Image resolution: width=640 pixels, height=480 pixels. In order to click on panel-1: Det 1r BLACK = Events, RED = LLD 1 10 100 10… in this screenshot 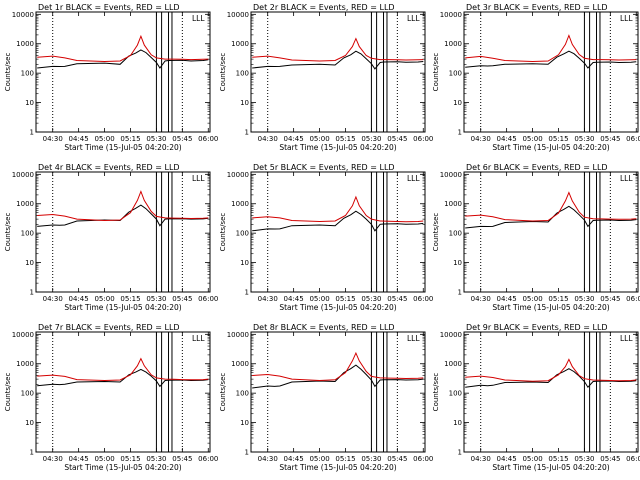, I will do `click(111, 77)`.